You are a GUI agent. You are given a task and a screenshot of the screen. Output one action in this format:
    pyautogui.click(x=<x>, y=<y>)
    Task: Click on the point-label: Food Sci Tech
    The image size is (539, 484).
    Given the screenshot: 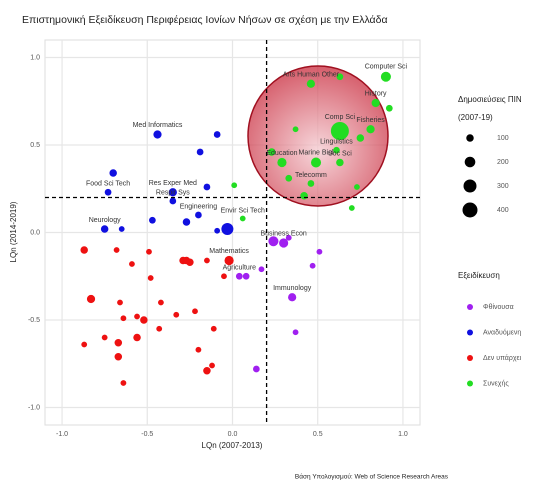 What is the action you would take?
    pyautogui.click(x=108, y=184)
    